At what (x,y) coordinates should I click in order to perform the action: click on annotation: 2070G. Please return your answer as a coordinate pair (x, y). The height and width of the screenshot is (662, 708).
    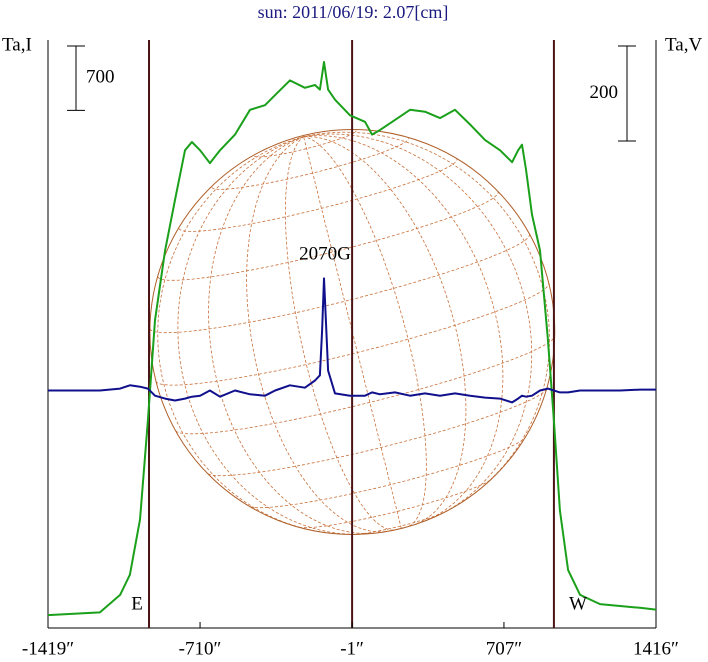
    Looking at the image, I should click on (325, 253).